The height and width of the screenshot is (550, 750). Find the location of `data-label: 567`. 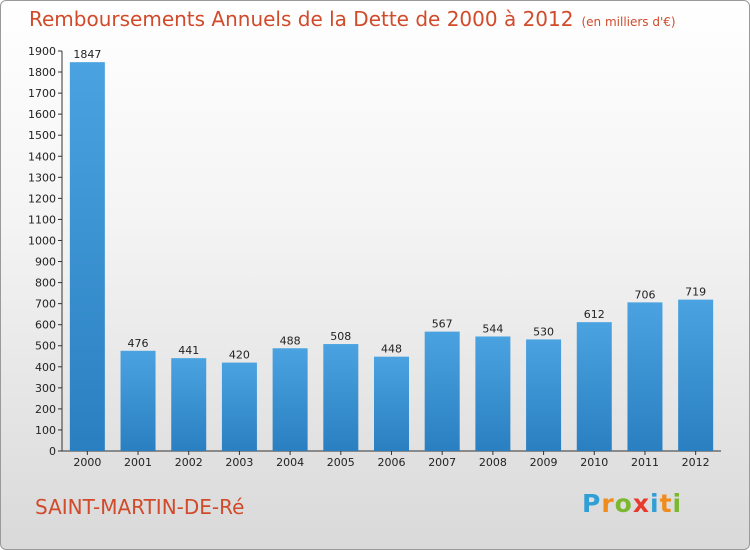

data-label: 567 is located at coordinates (442, 324).